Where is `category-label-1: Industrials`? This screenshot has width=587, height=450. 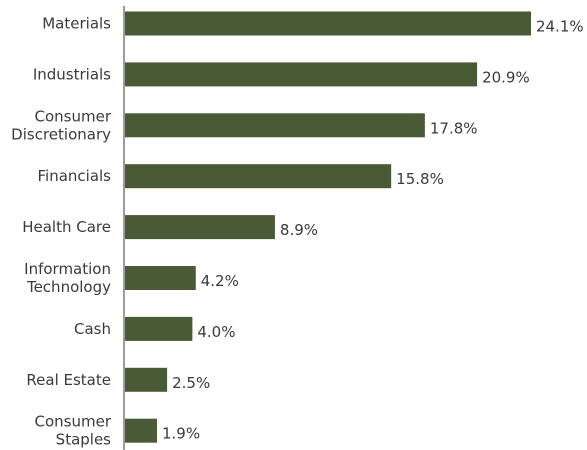 category-label-1: Industrials is located at coordinates (72, 74).